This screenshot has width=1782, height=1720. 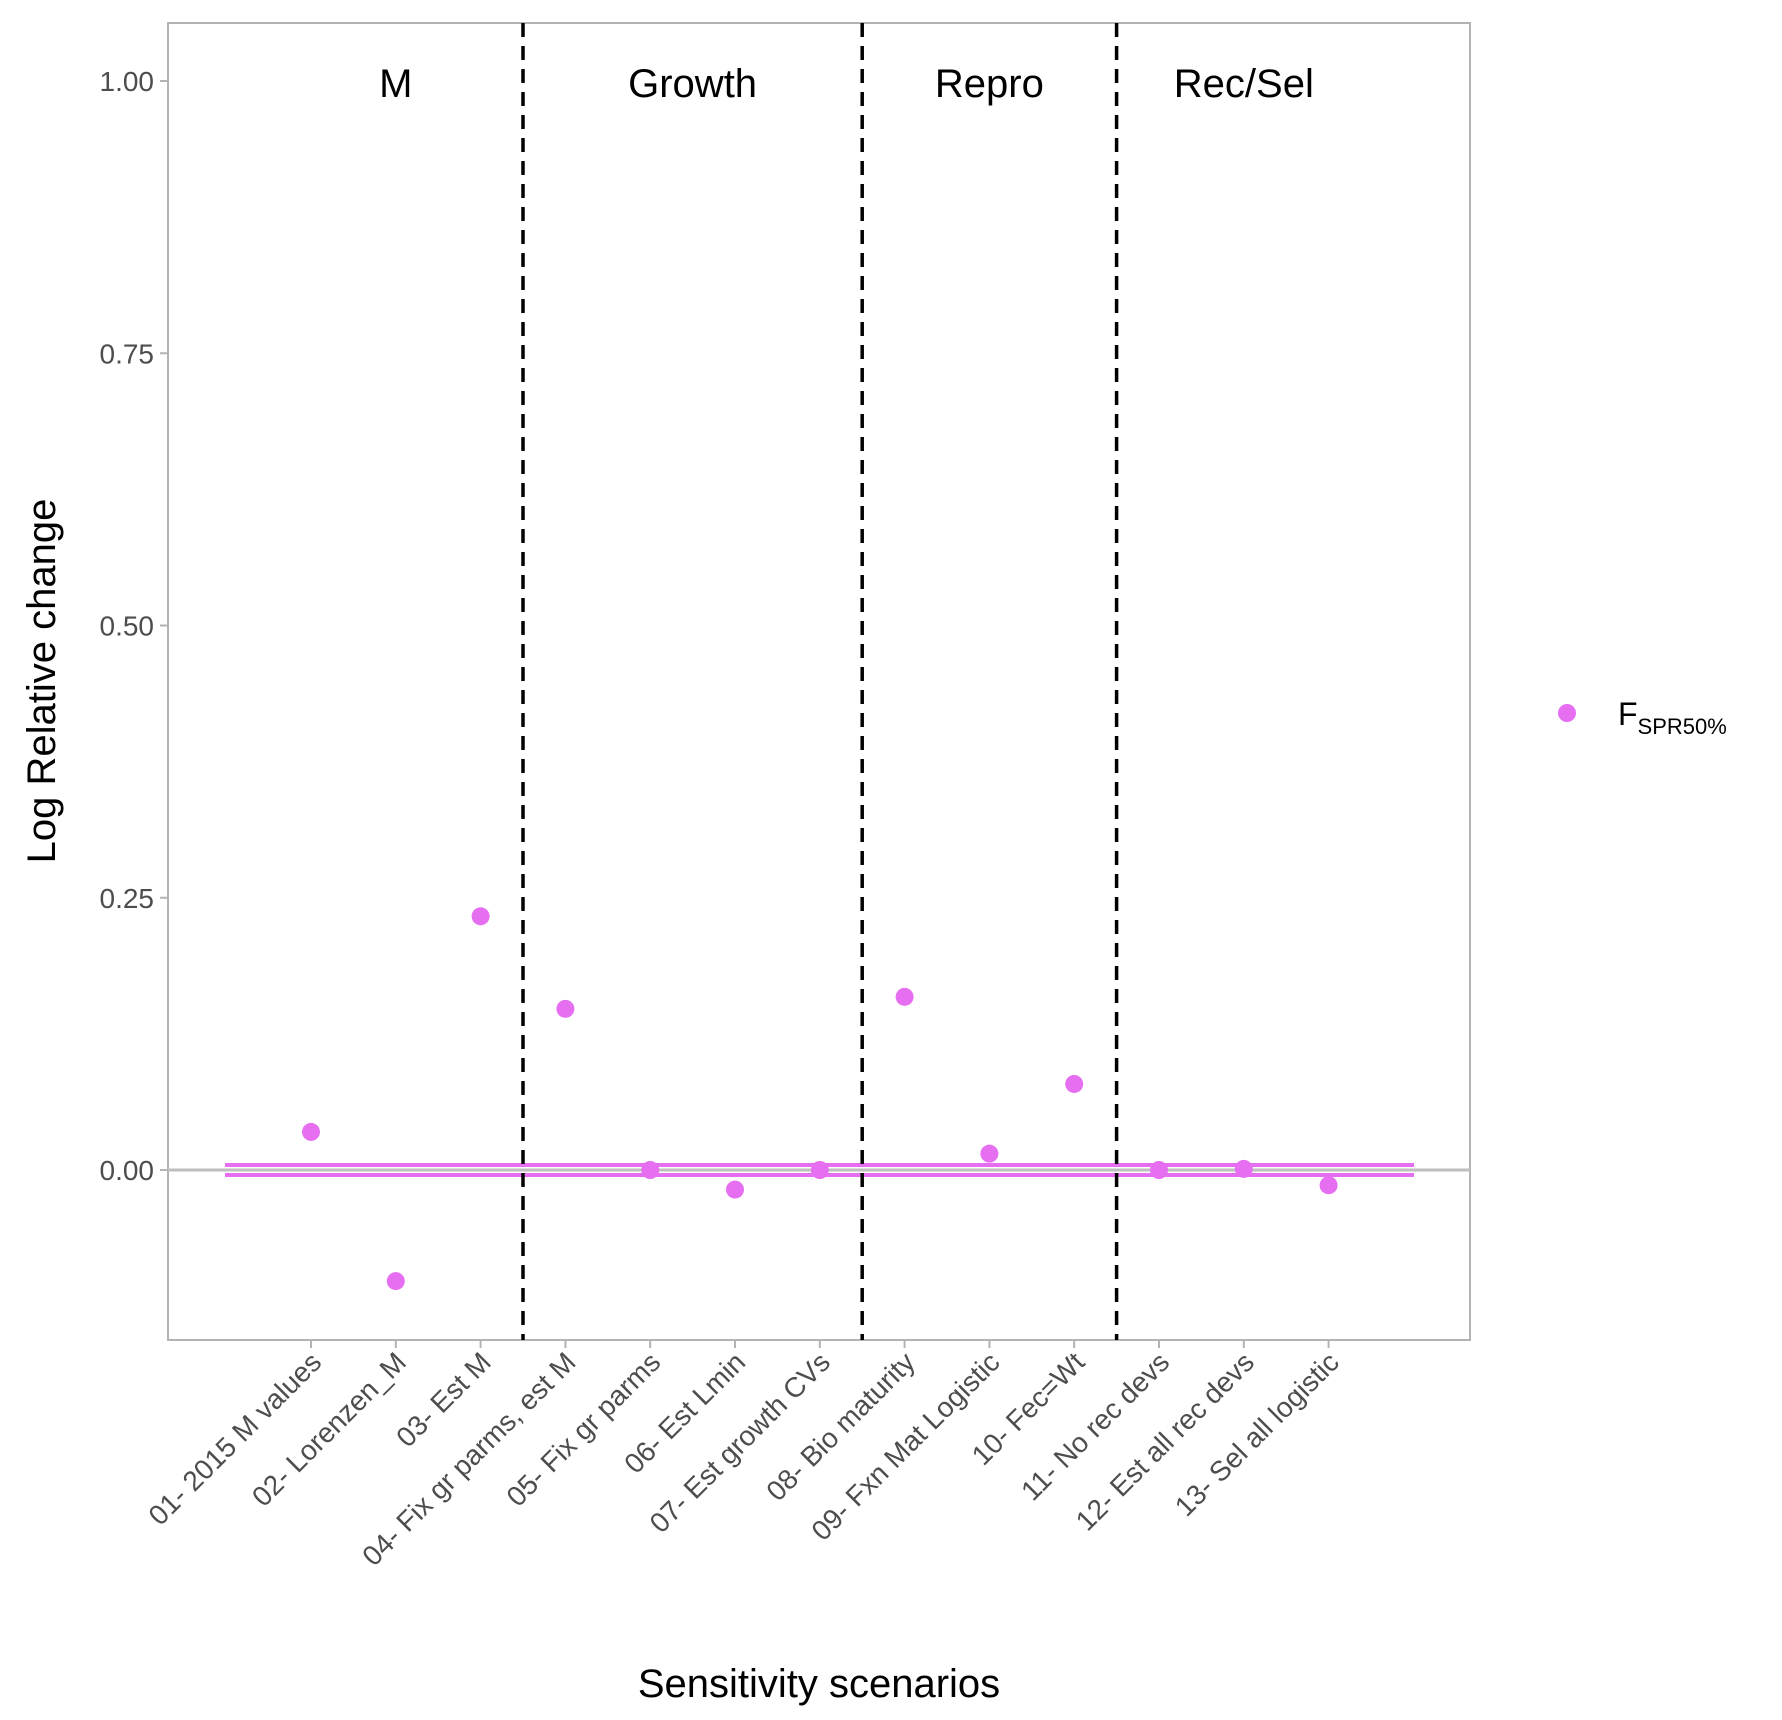 I want to click on legend: FSPR50%, so click(x=1642, y=717).